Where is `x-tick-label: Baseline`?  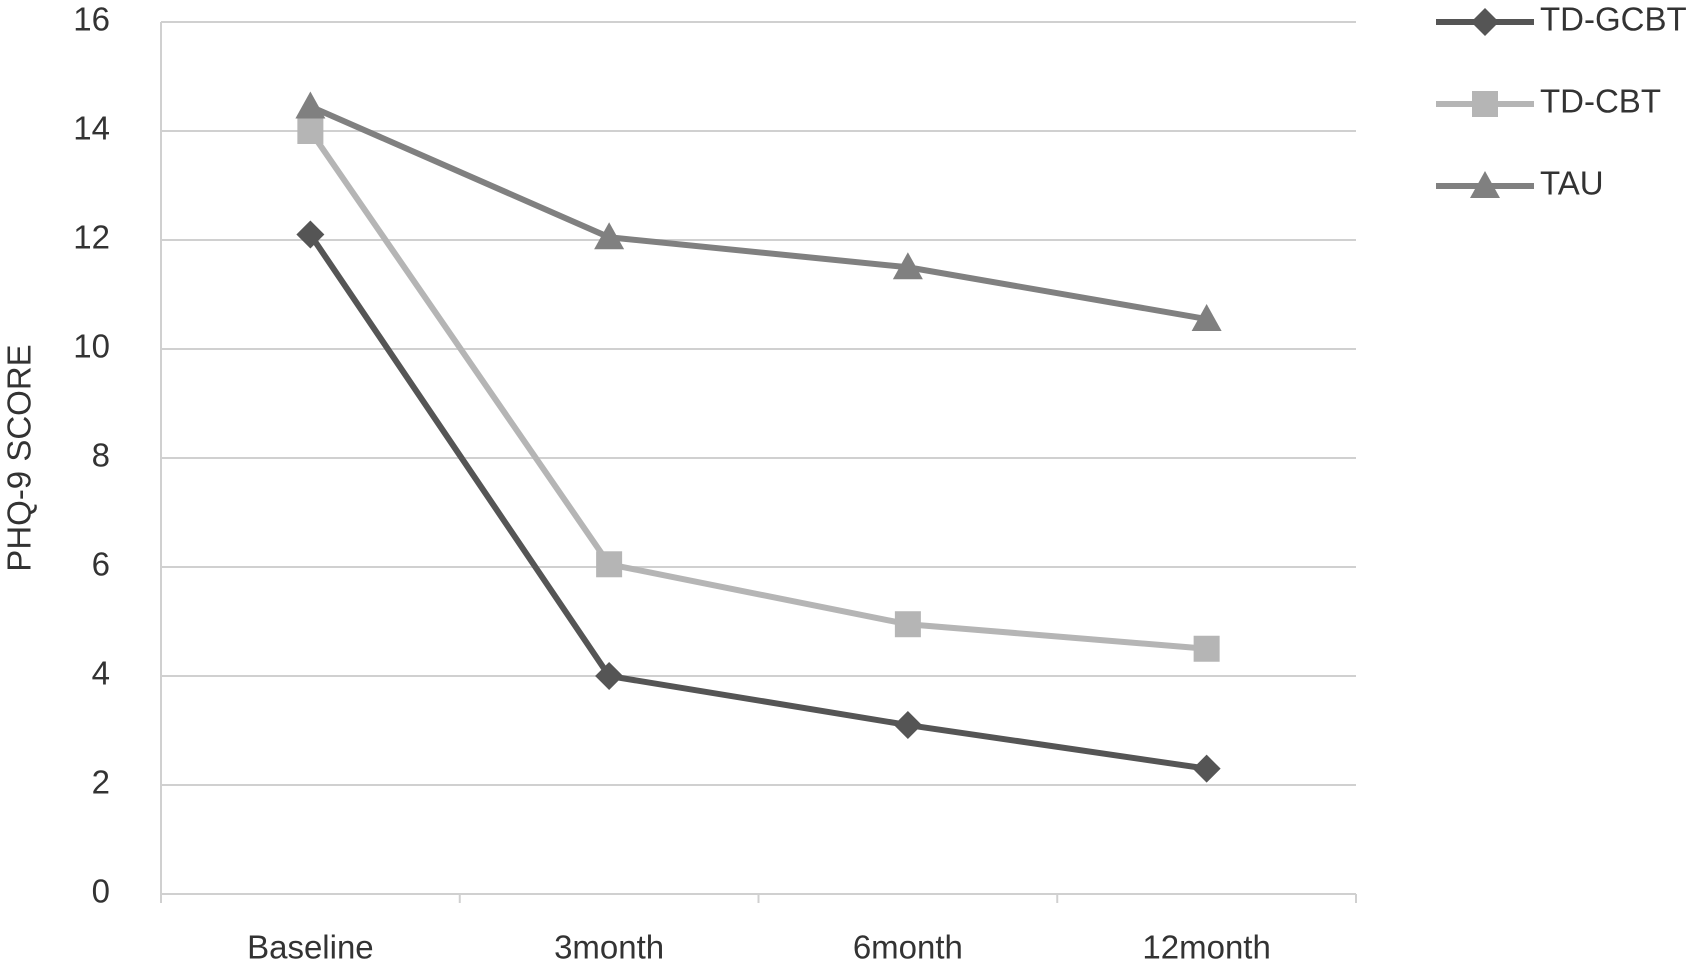 x-tick-label: Baseline is located at coordinates (310, 947).